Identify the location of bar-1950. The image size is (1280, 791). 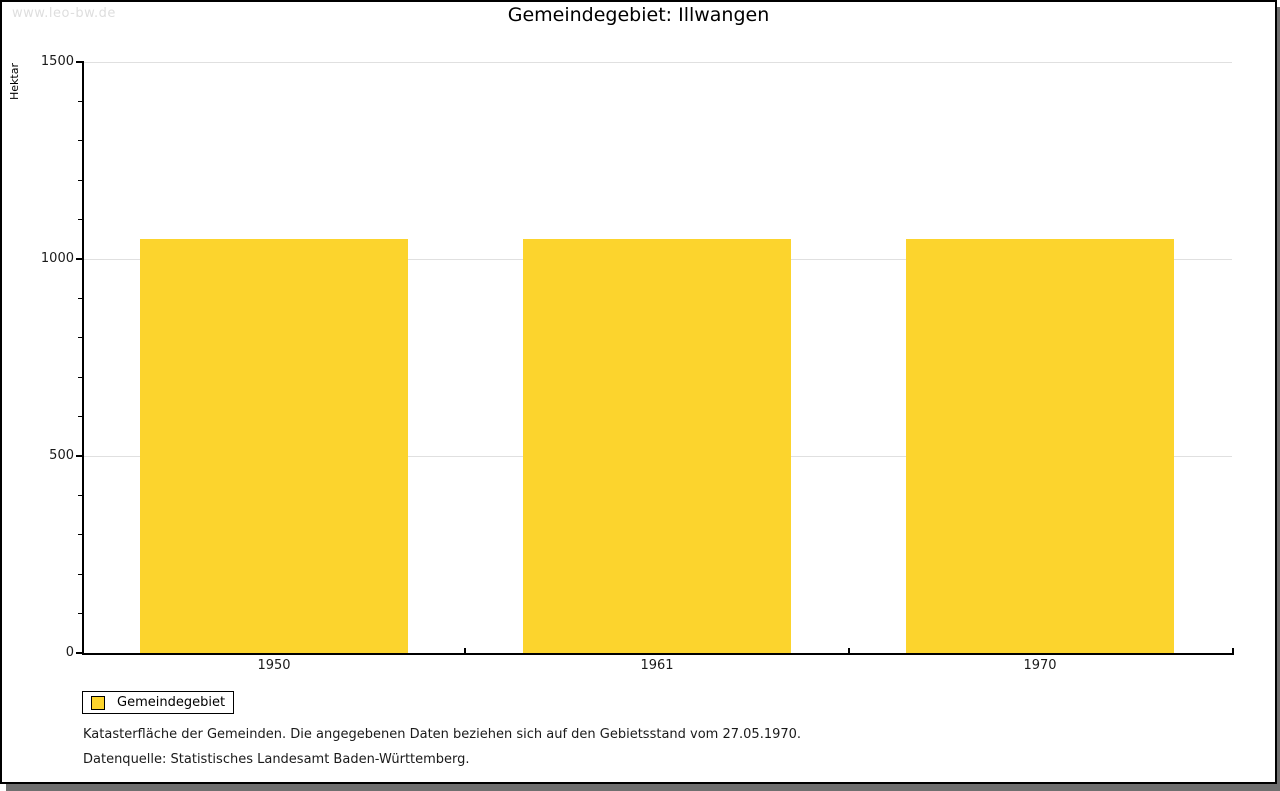
(274, 446).